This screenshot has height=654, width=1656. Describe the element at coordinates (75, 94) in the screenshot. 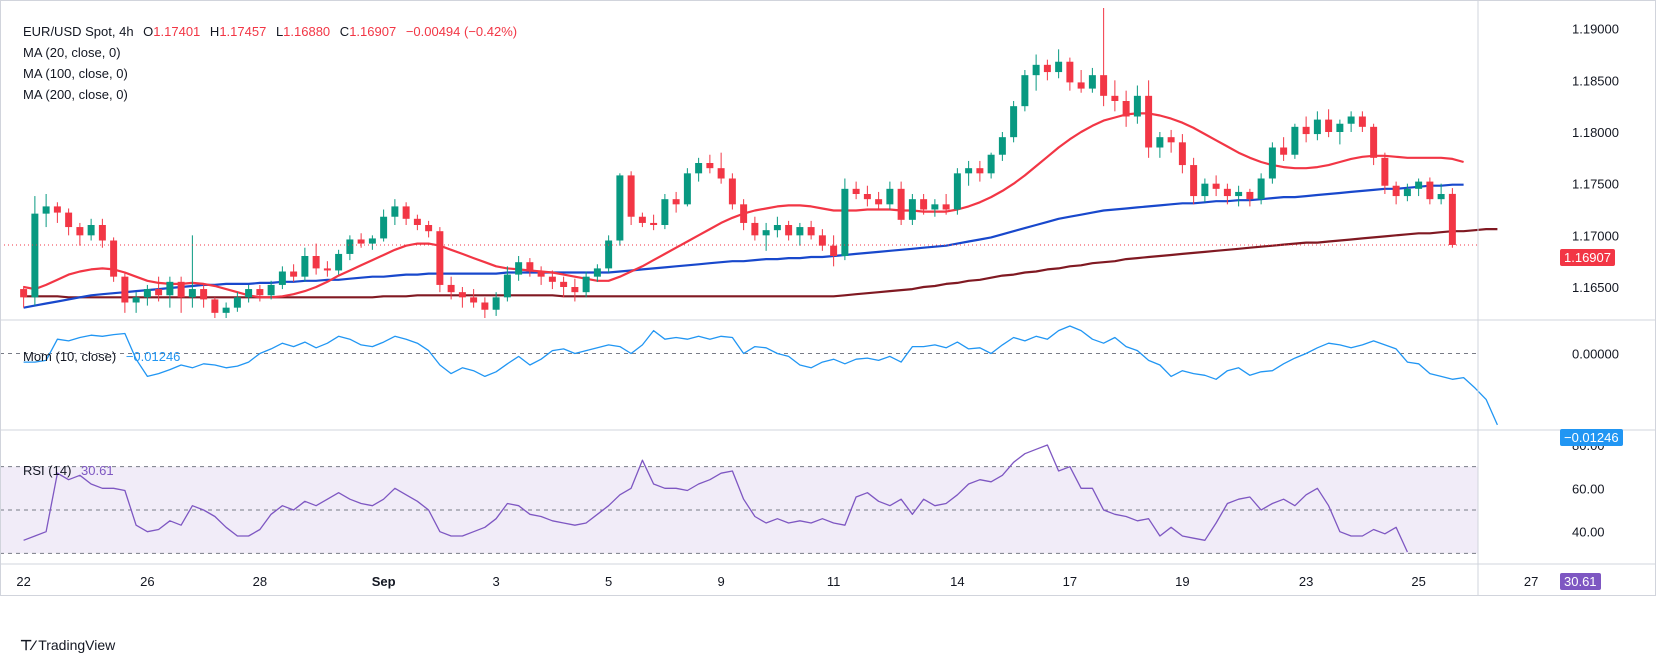

I see `ma200-legend: MA (200, close, 0)` at that location.